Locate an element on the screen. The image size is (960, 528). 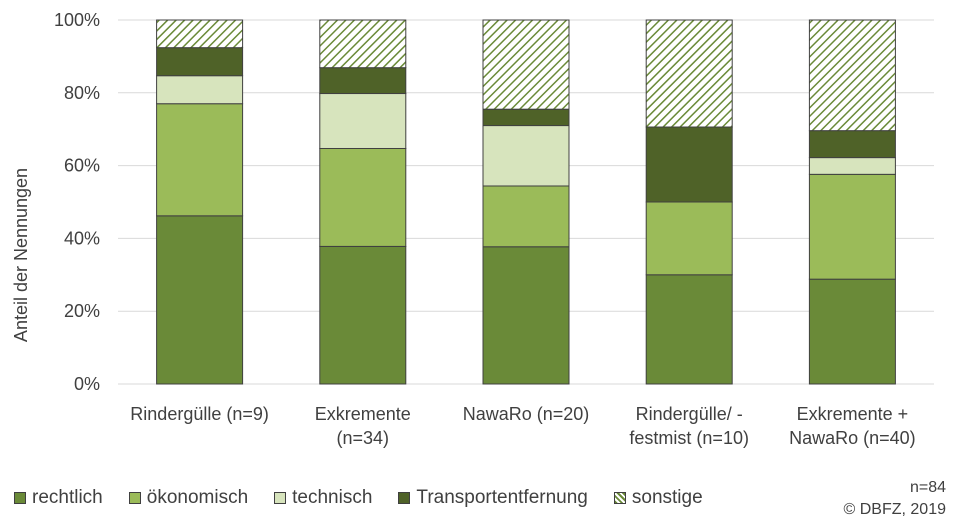
y-tick-label: 40% is located at coordinates (82, 238).